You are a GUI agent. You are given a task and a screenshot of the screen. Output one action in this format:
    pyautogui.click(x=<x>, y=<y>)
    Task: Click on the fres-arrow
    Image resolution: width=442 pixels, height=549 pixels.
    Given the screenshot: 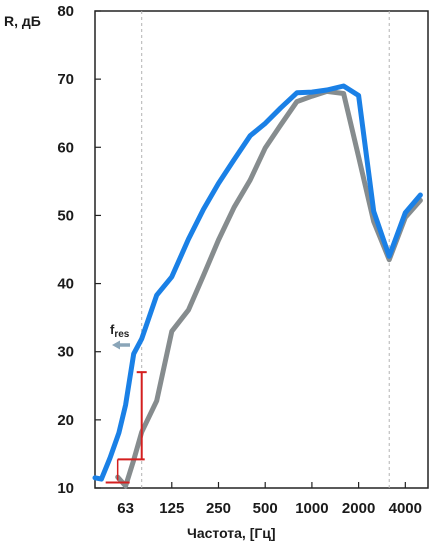 What is the action you would take?
    pyautogui.click(x=121, y=345)
    